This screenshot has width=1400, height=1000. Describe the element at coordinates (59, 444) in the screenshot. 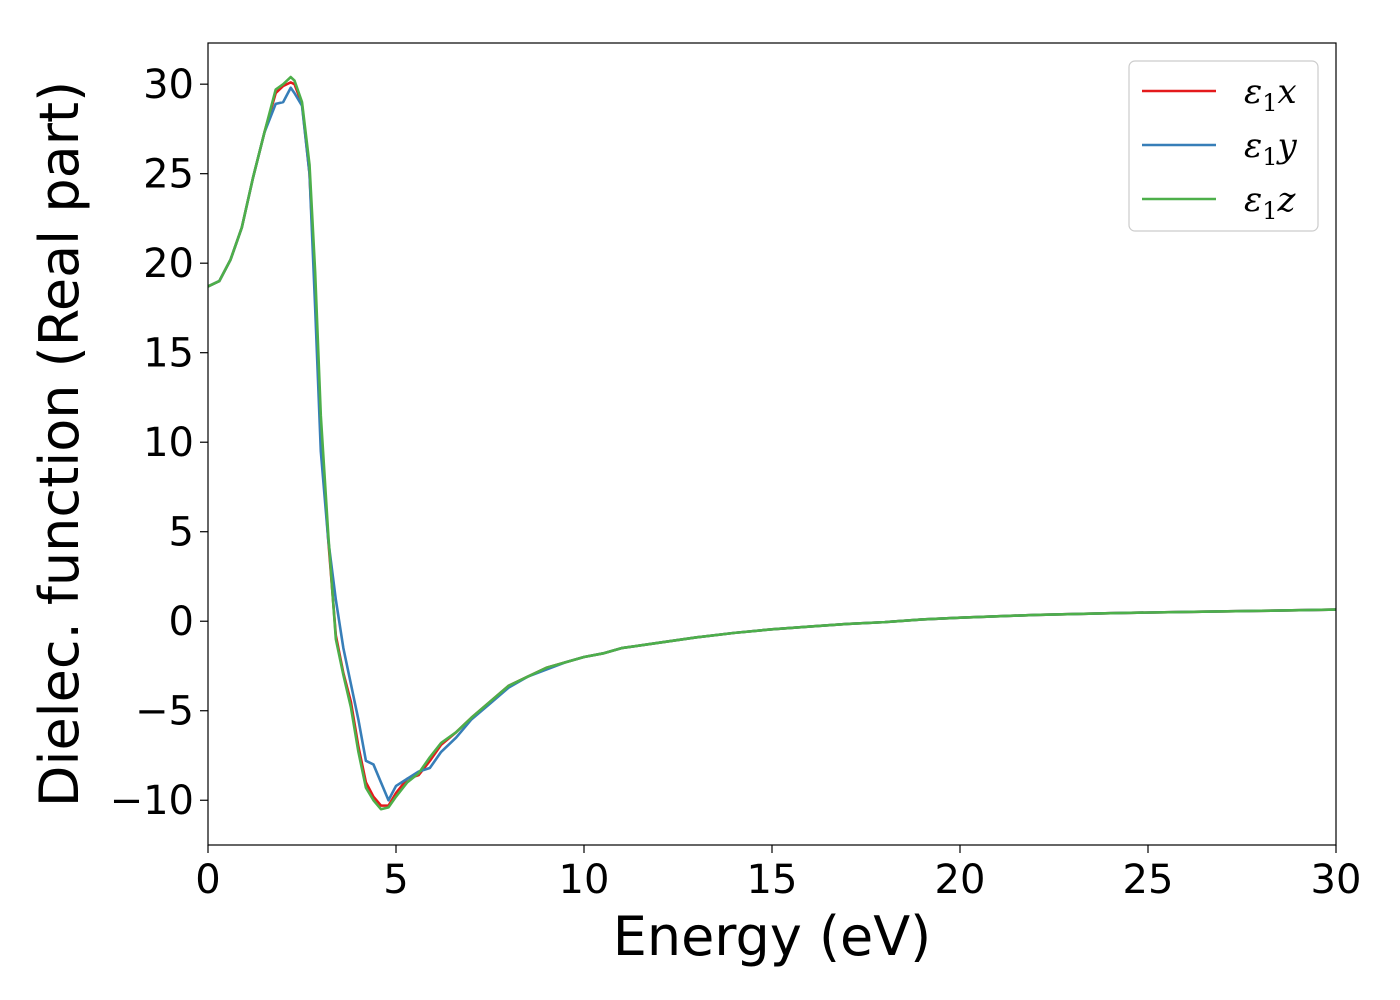

I see `y-axis-title: Dielec. function (Real part)` at that location.